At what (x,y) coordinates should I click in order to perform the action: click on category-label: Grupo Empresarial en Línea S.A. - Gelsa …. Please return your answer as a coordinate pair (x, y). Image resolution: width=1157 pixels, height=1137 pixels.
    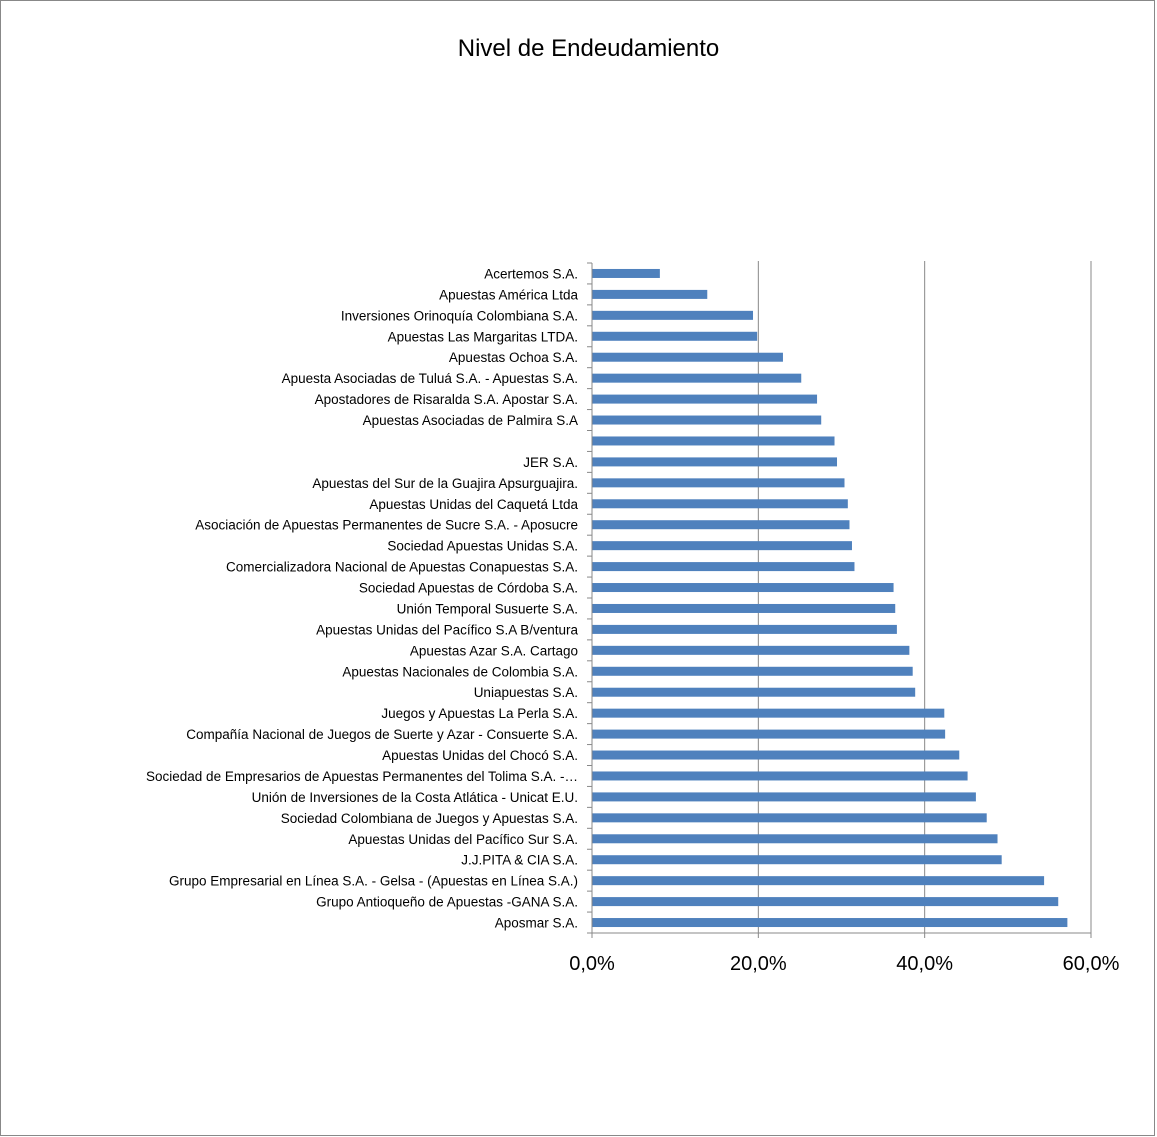
    Looking at the image, I should click on (373, 881).